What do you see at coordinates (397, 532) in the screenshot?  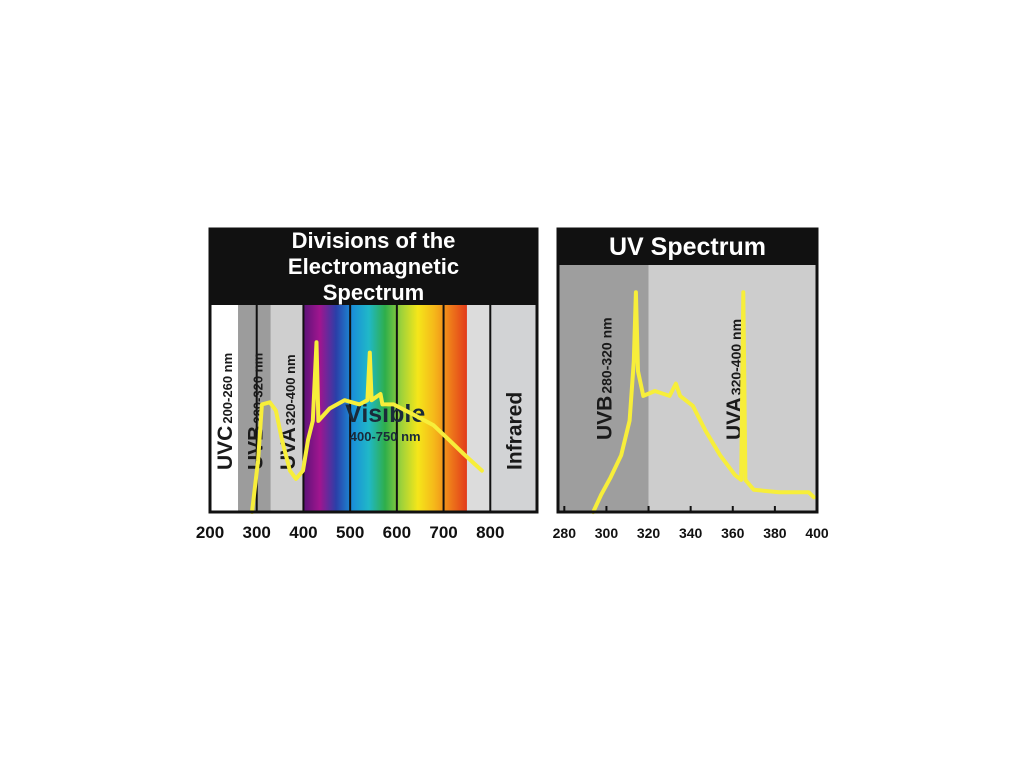 I see `x-tick-label: 600` at bounding box center [397, 532].